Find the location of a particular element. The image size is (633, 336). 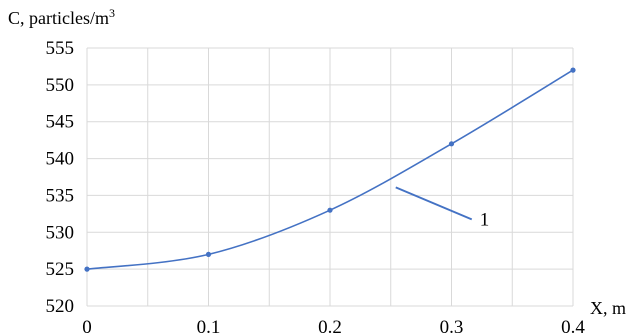

x-axis-label: X, m is located at coordinates (608, 308).